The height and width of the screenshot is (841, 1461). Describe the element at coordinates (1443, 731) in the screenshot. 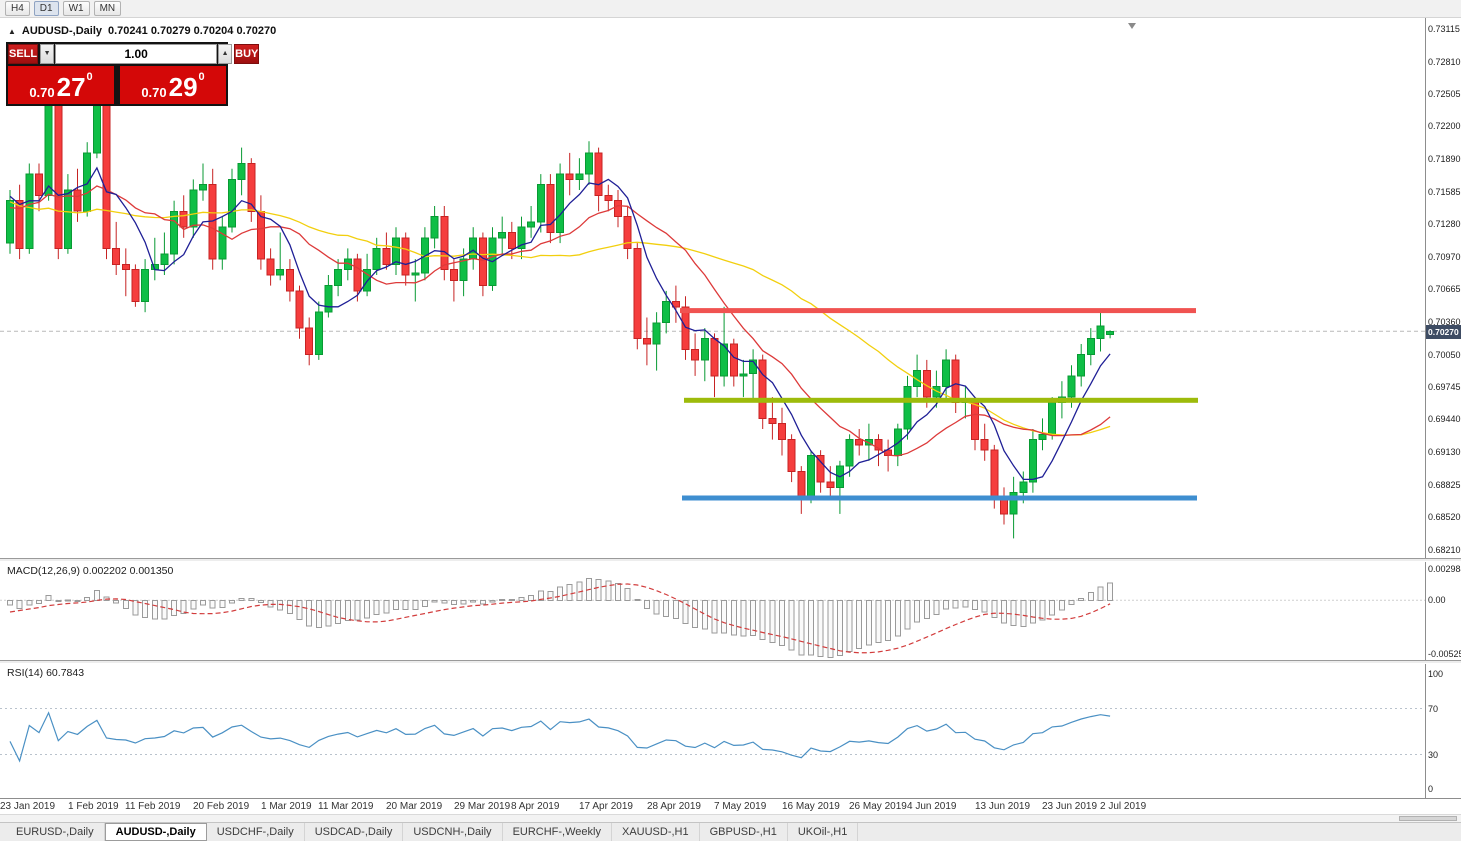

I see `rsi-axis: 100 70 30 0` at that location.